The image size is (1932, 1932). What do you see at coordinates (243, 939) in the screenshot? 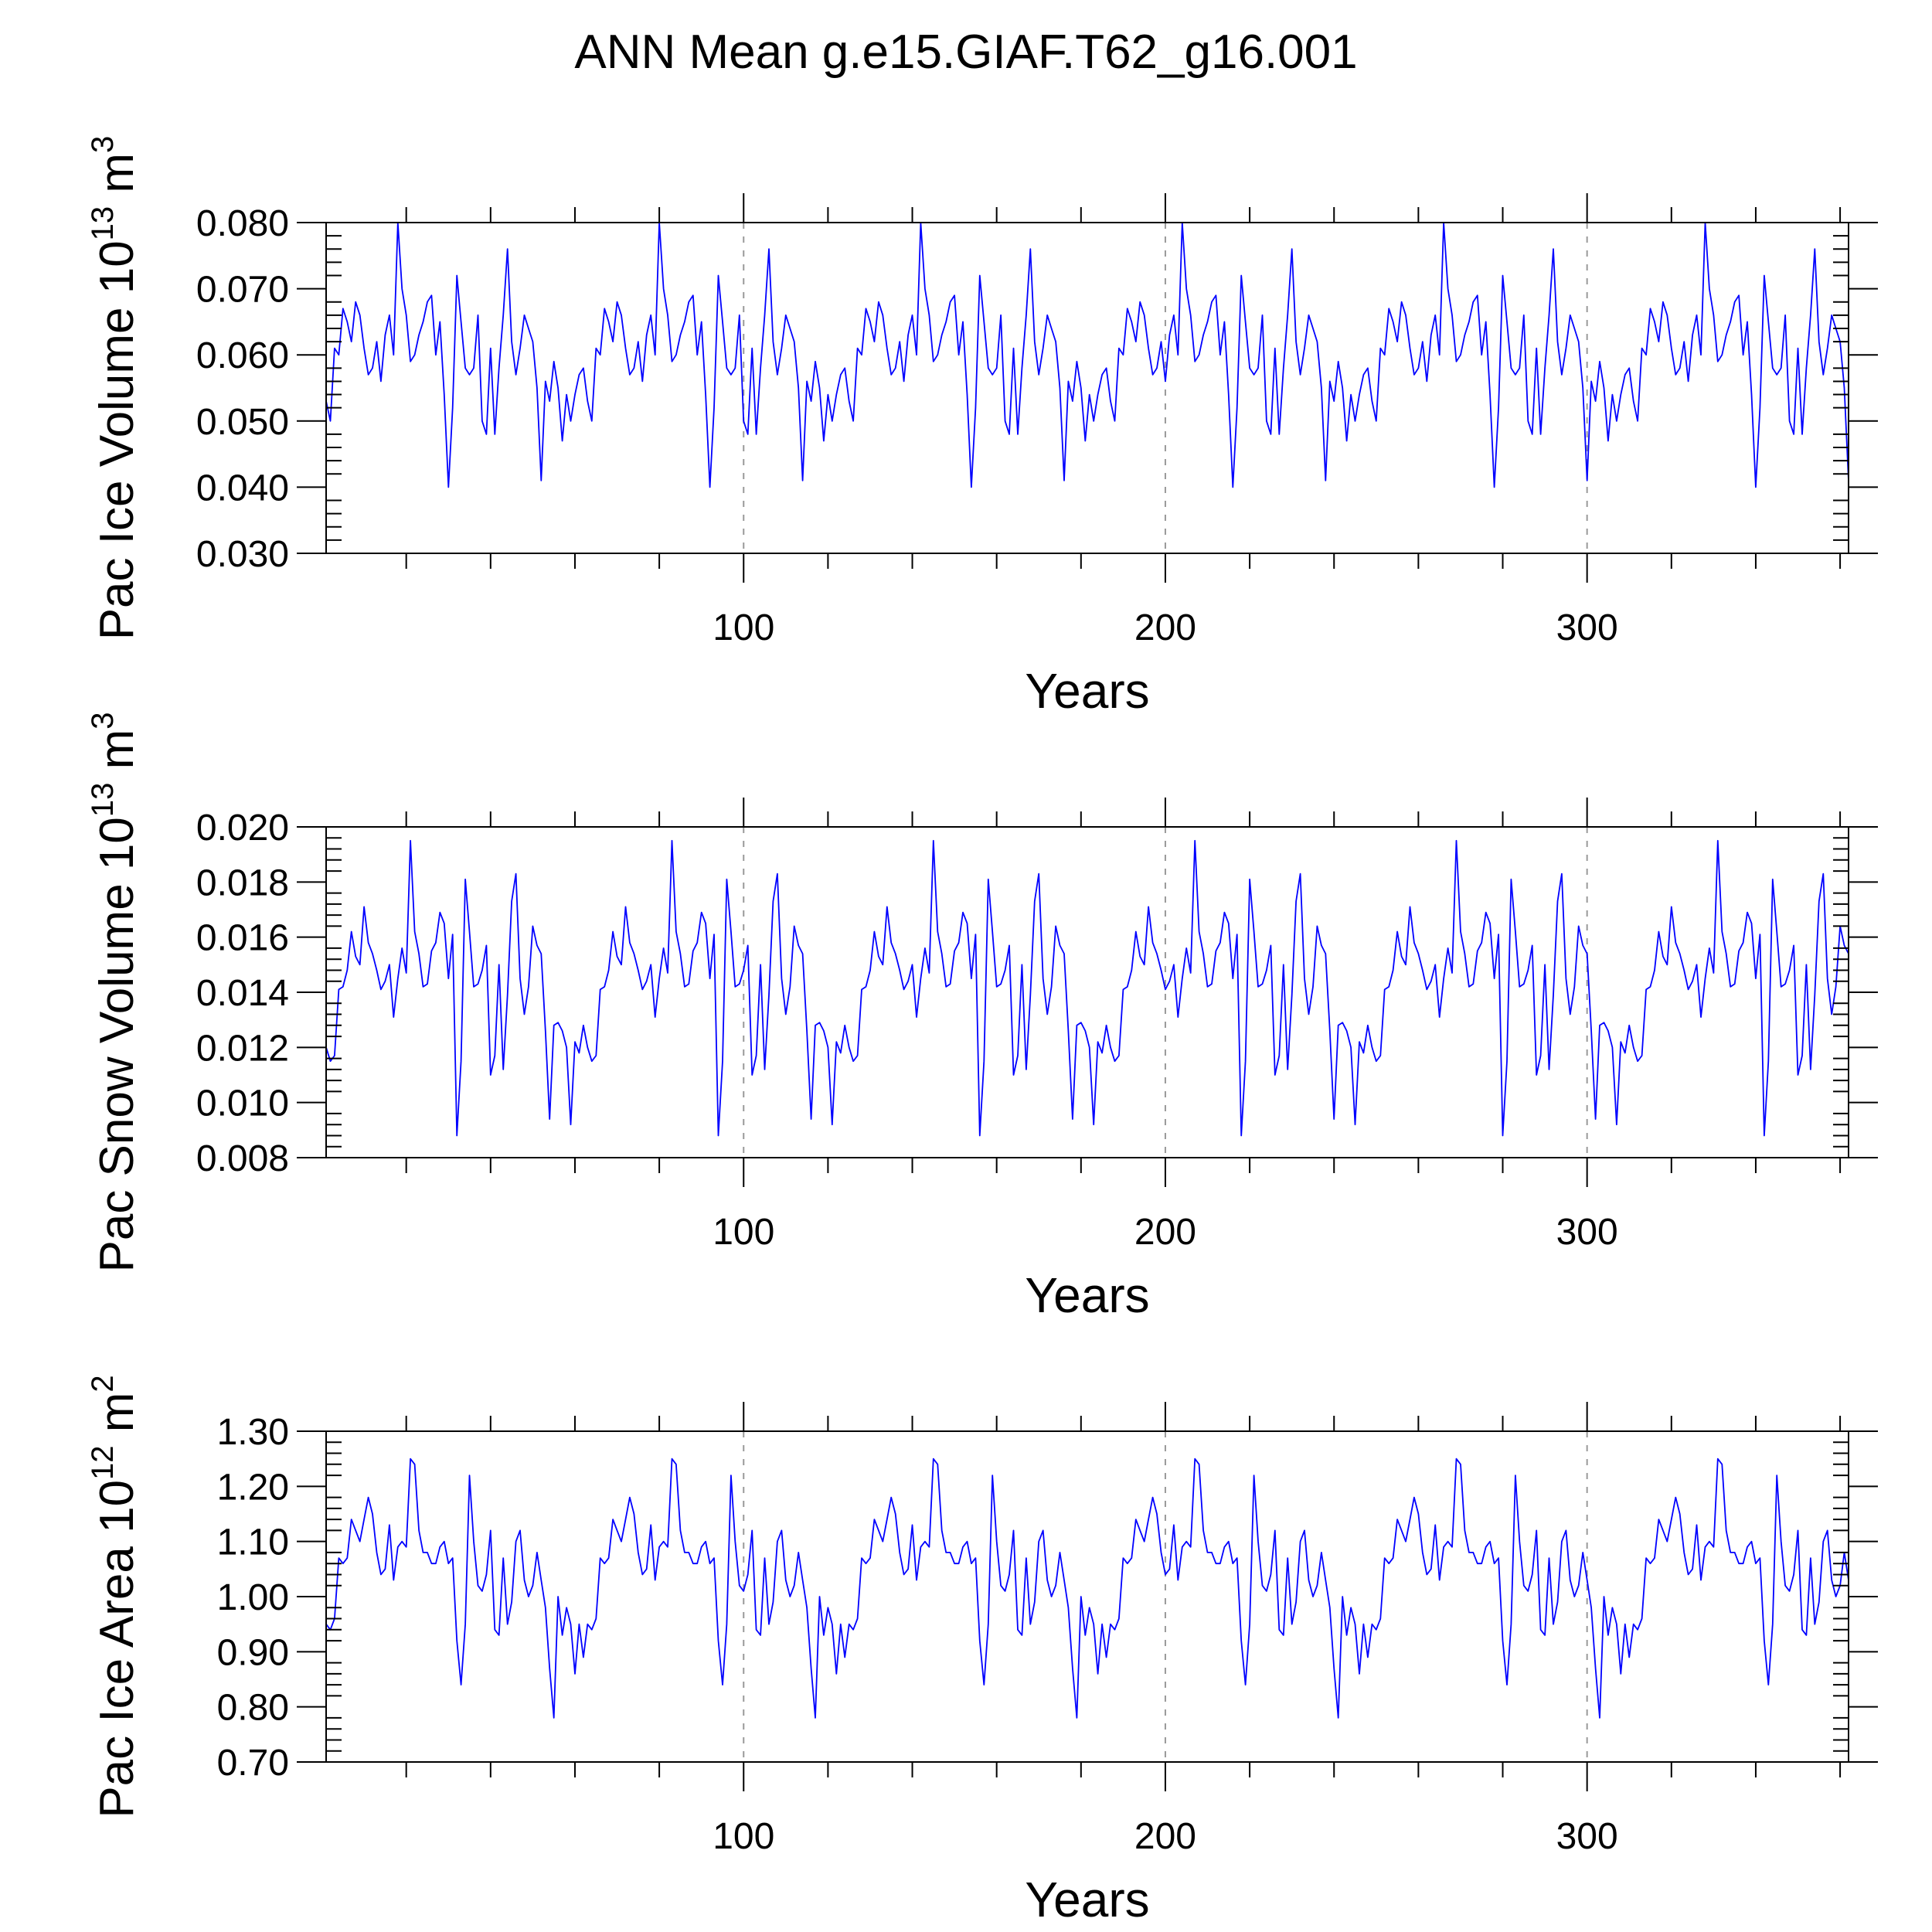
I see `ytick-label: 0.016` at bounding box center [243, 939].